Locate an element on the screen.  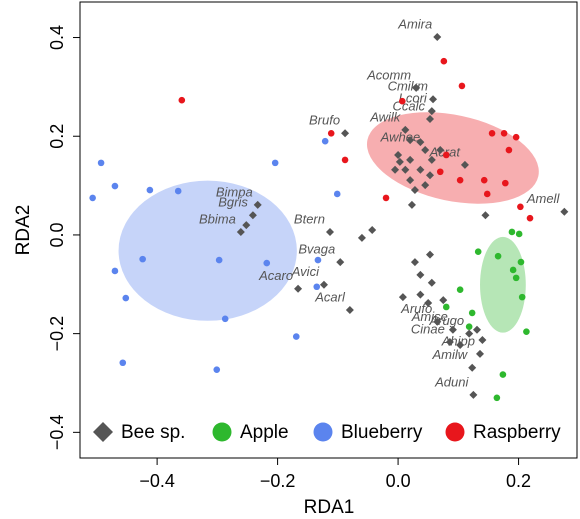
point-label: Bbima is located at coordinates (217, 218).